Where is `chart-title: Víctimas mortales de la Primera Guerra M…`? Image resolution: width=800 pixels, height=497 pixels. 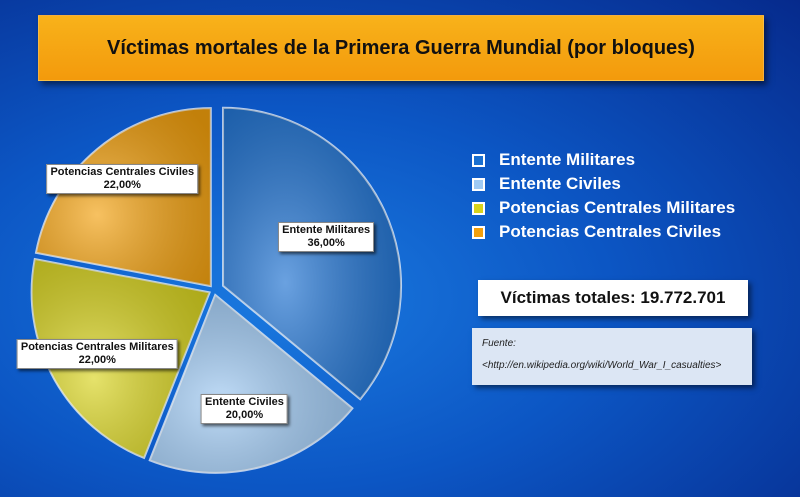 chart-title: Víctimas mortales de la Primera Guerra M… is located at coordinates (401, 47).